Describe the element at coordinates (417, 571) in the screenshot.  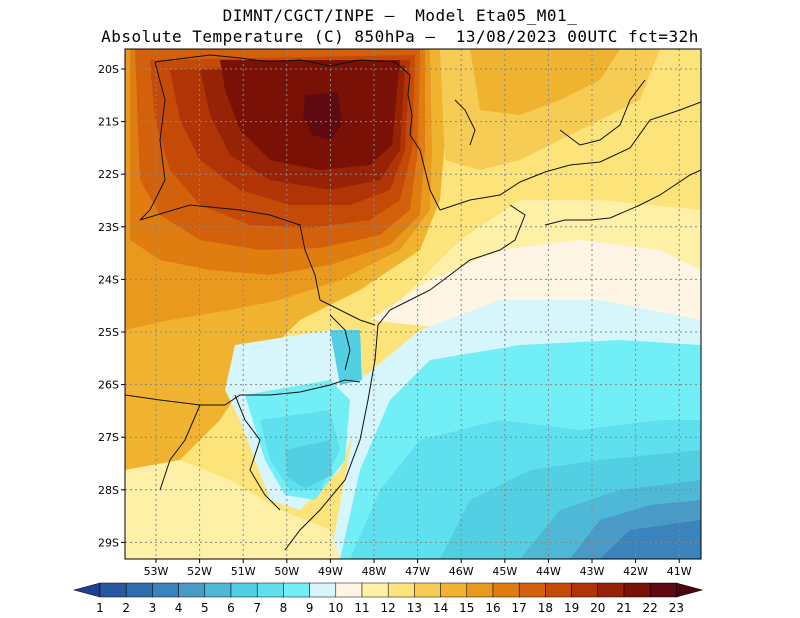
I see `lon-label: 47W` at that location.